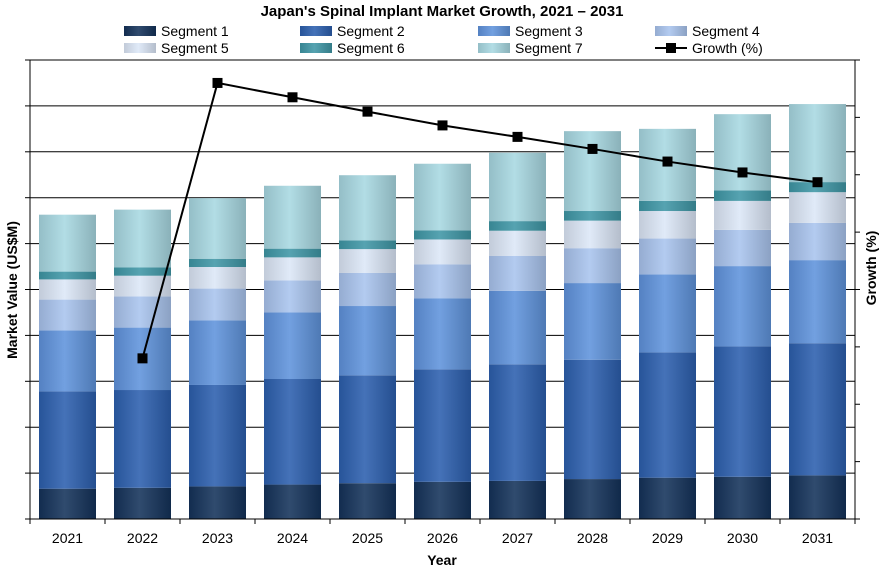 This screenshot has height=568, width=885. What do you see at coordinates (442, 538) in the screenshot?
I see `x-tick-label: 2026` at bounding box center [442, 538].